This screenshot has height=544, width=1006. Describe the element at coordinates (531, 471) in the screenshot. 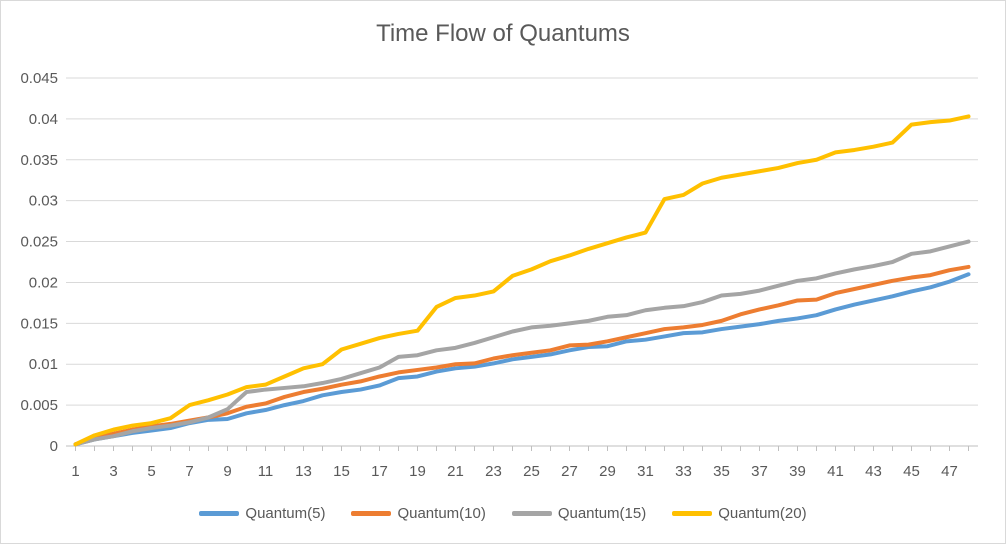

I see `x-tick-label: 25` at that location.